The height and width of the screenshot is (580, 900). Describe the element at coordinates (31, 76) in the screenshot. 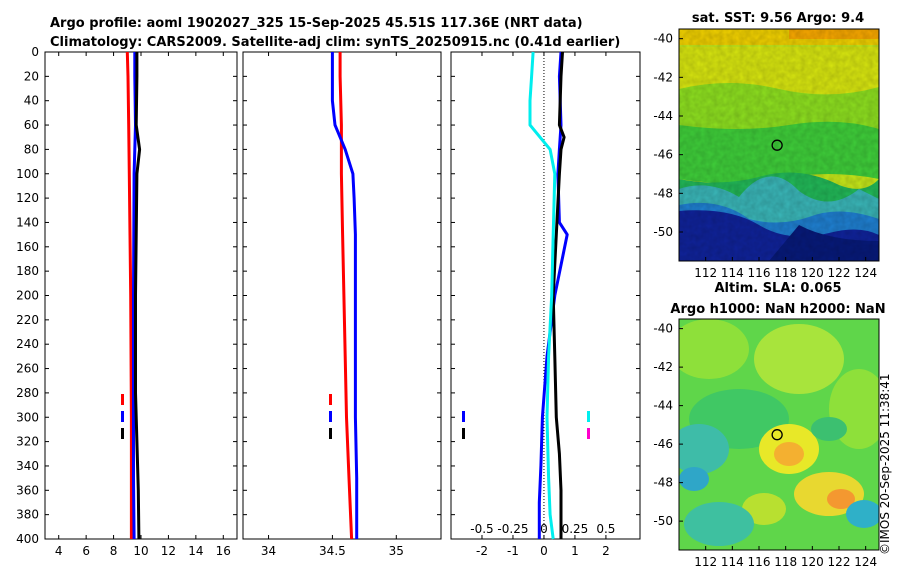

I see `y-tick-label: 20` at that location.